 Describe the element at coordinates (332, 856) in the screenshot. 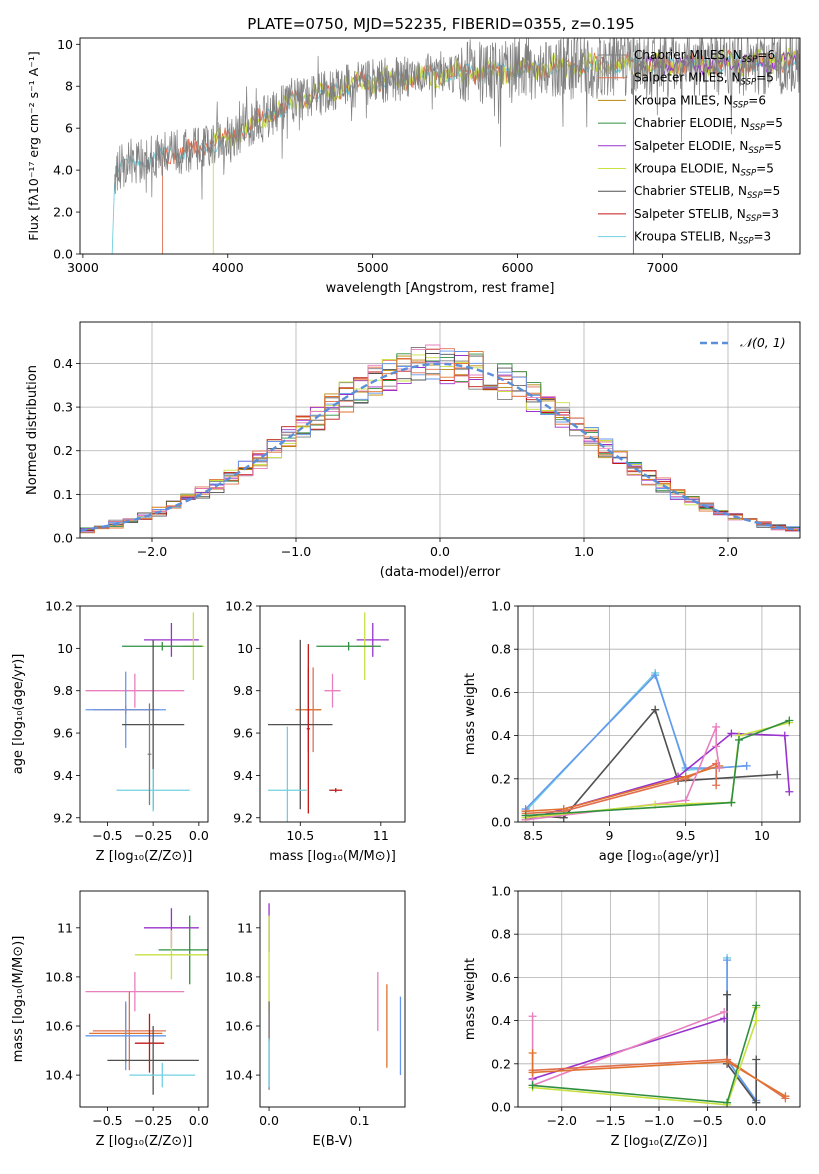

I see `x-axis-label: mass [log₁₀(M/M⊙)]` at that location.